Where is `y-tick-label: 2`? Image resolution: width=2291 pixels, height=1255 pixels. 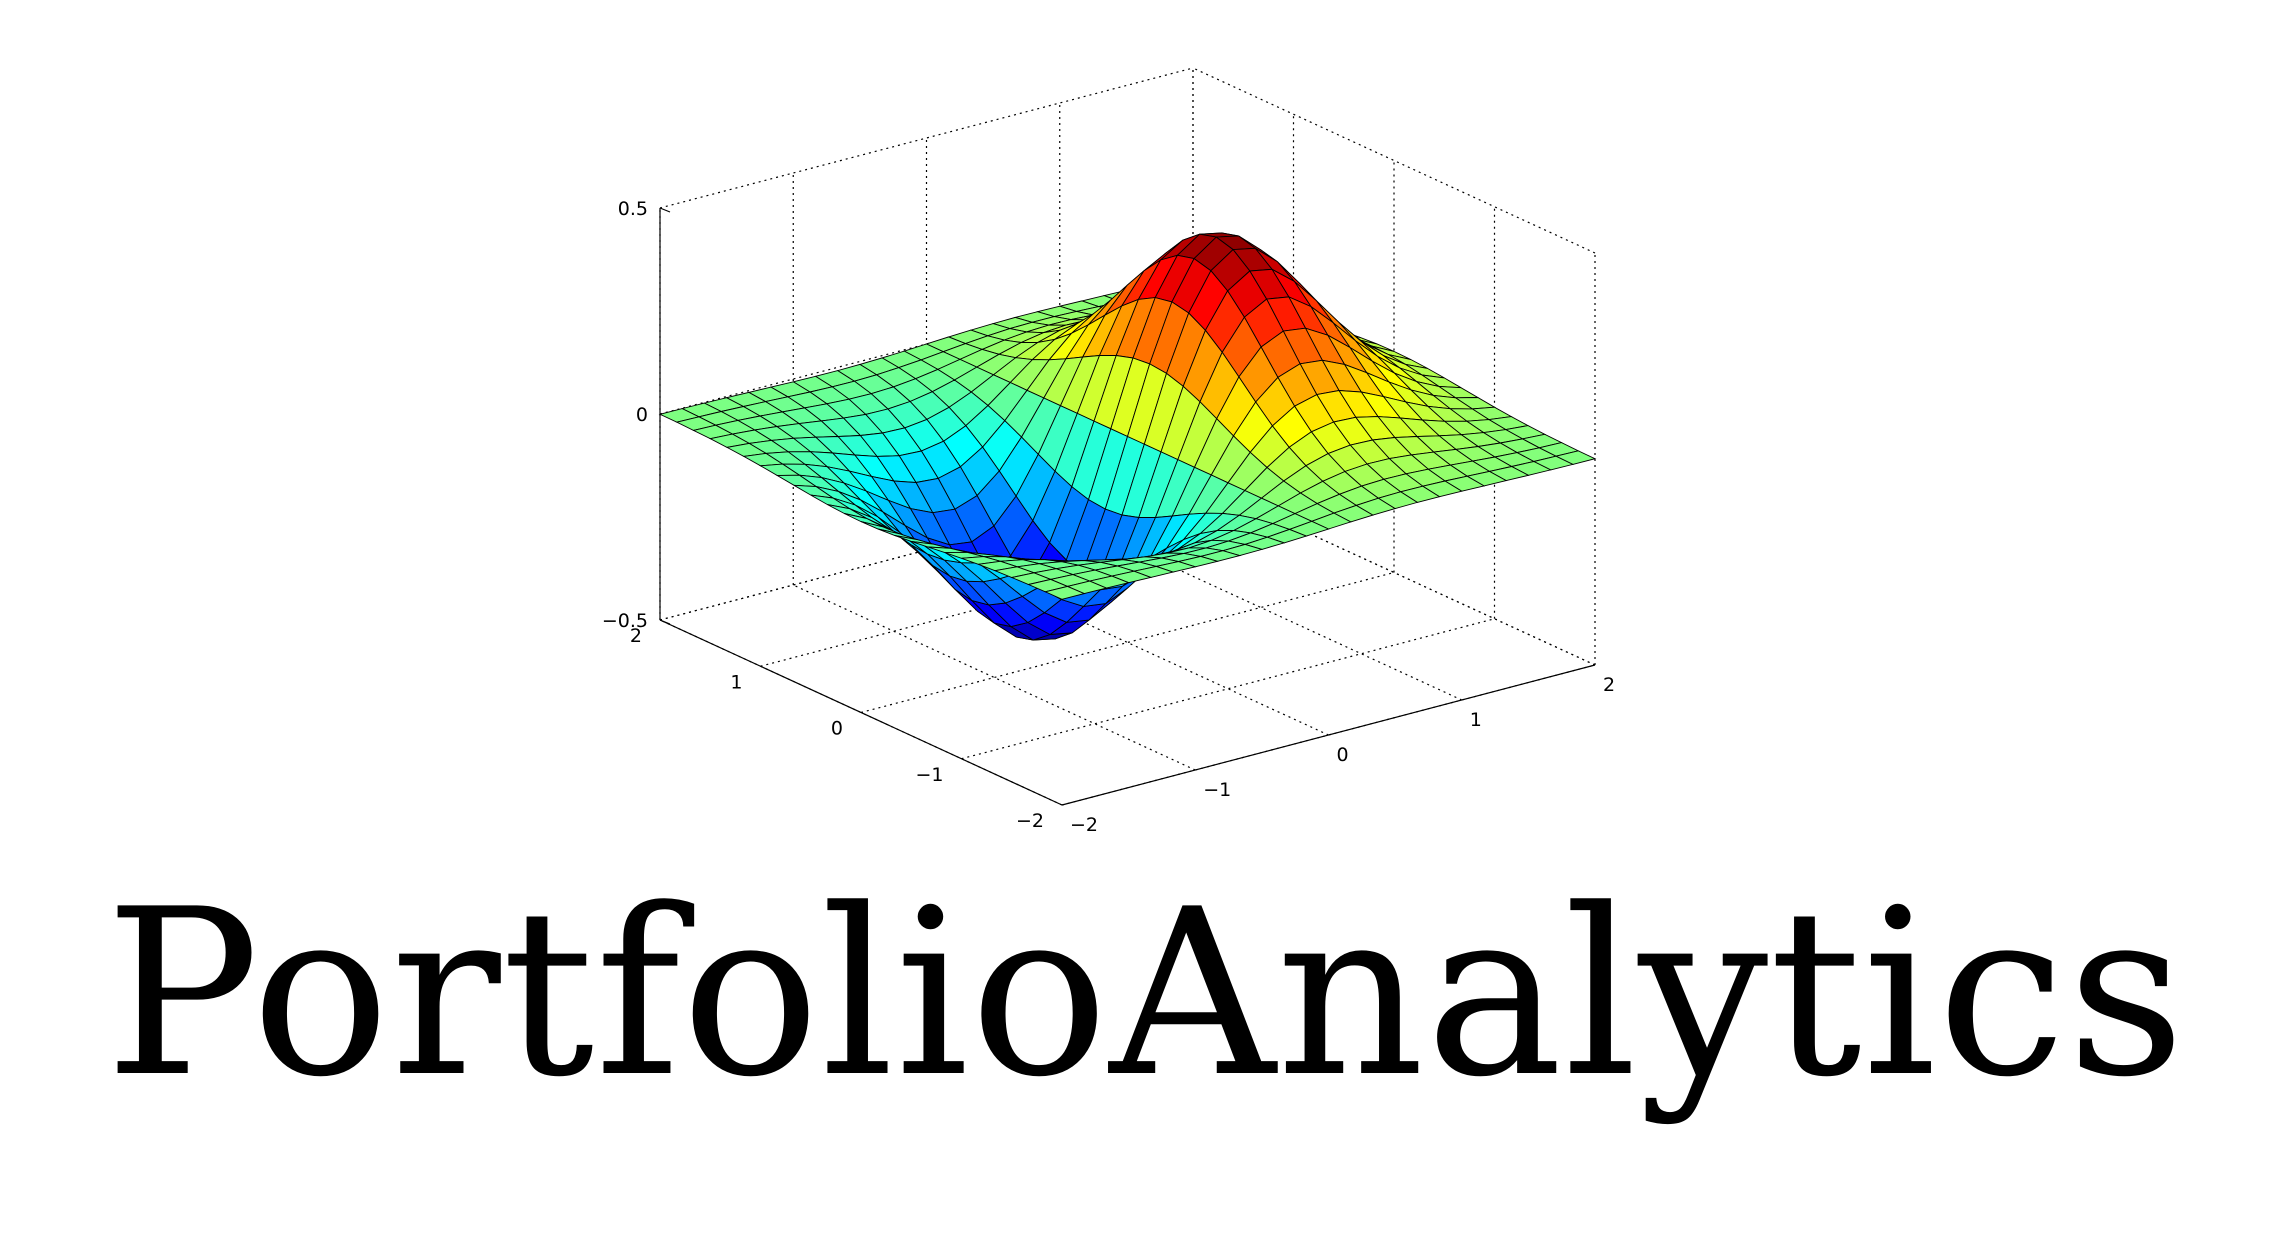
y-tick-label: 2 is located at coordinates (636, 636).